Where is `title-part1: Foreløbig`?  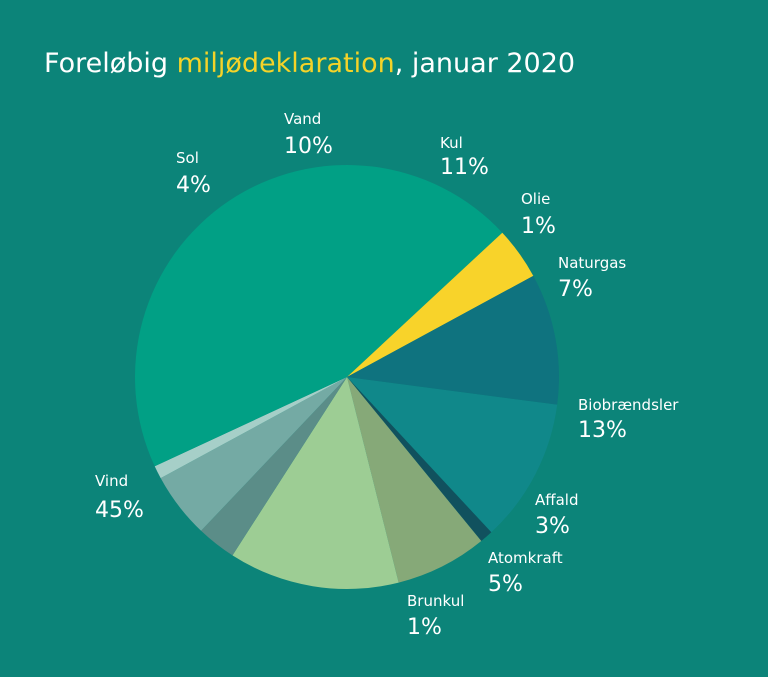 title-part1: Foreløbig is located at coordinates (110, 63).